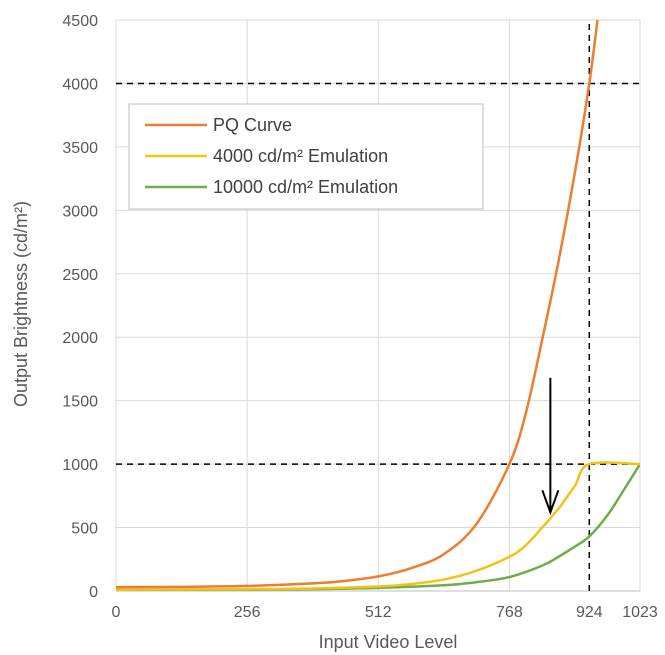  Describe the element at coordinates (21, 304) in the screenshot. I see `y-axis-label: Output Brightness (cd/m²)` at that location.